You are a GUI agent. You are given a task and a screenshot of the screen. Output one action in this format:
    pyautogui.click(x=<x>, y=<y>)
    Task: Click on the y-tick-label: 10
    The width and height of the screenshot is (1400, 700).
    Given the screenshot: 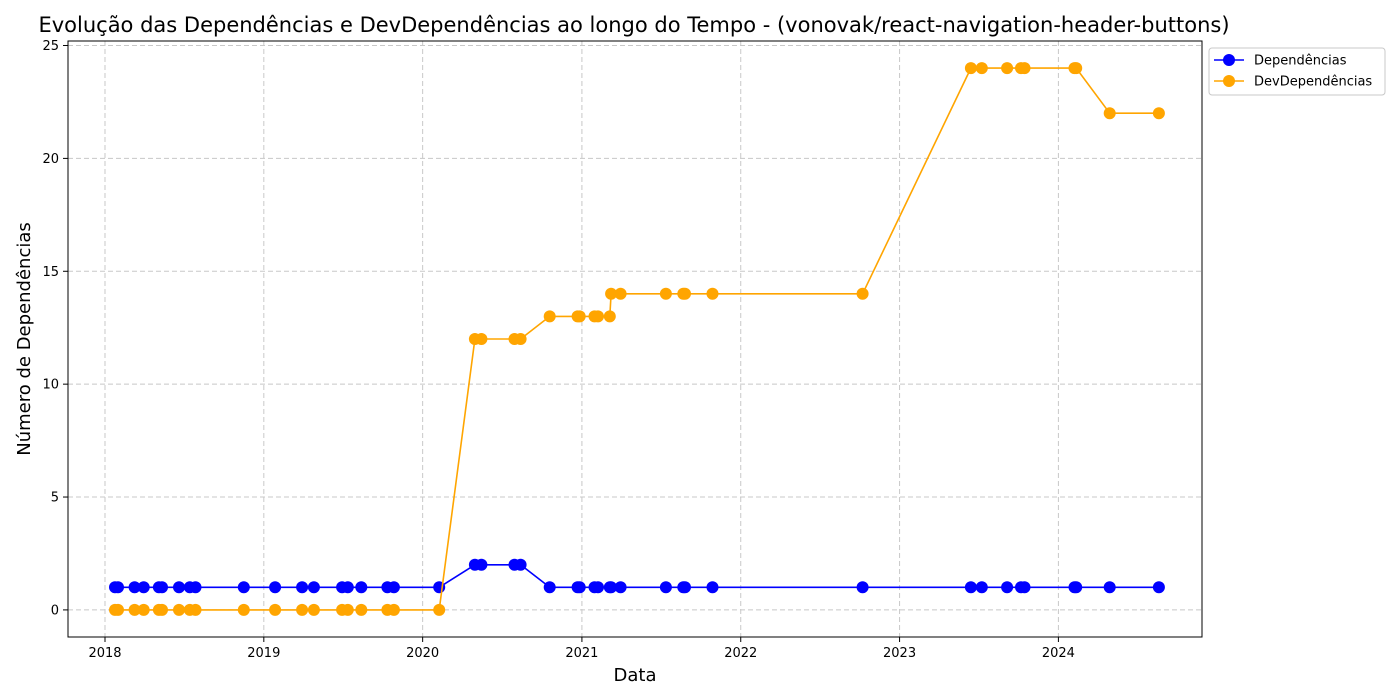 What is the action you would take?
    pyautogui.click(x=50, y=385)
    